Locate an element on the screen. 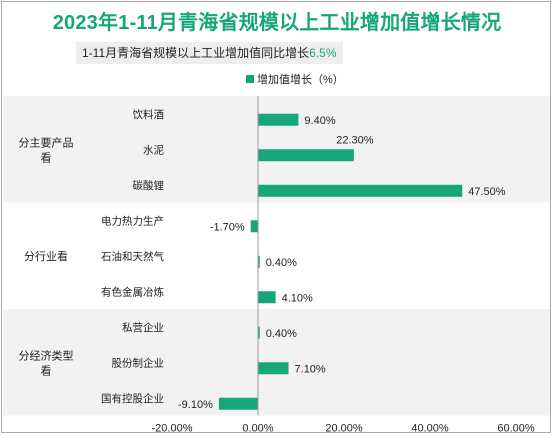  chart-title: 2023年1-11月青海省规模以上工业增加值增长情况 is located at coordinates (277, 23).